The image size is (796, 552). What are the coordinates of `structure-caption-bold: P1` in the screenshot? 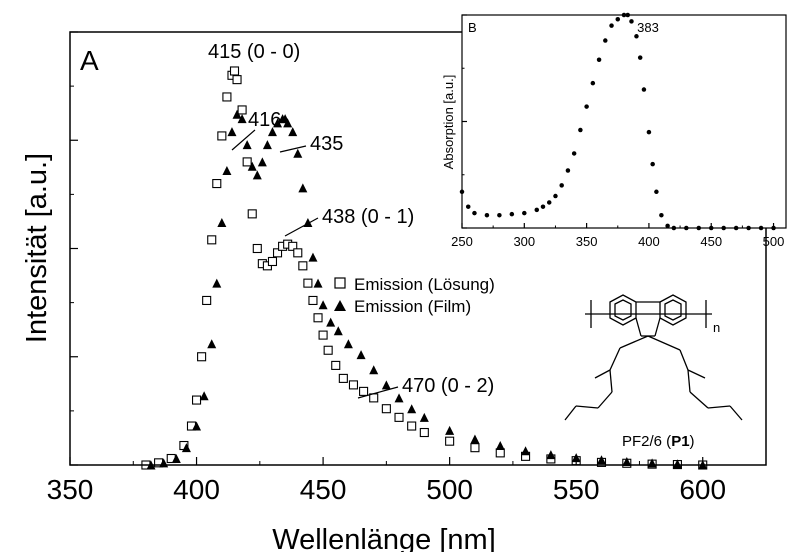 It's located at (680, 441).